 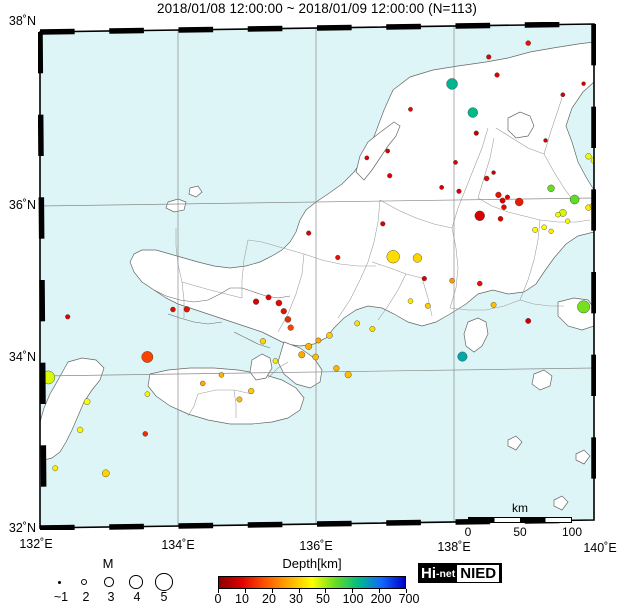 I want to click on scale-bar-graphic, so click(x=520, y=520).